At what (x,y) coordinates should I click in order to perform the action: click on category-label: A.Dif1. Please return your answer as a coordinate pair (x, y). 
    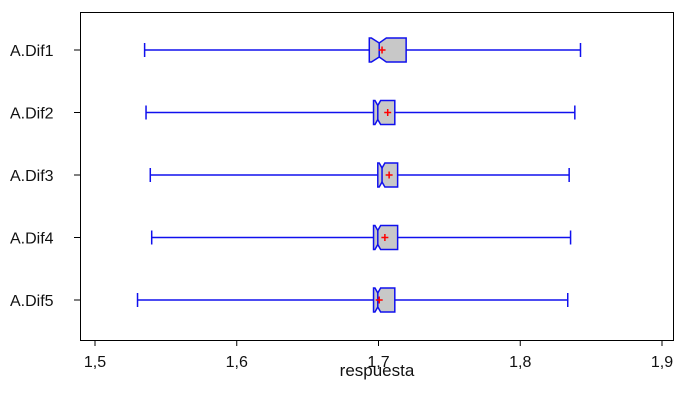
    Looking at the image, I should click on (32, 51).